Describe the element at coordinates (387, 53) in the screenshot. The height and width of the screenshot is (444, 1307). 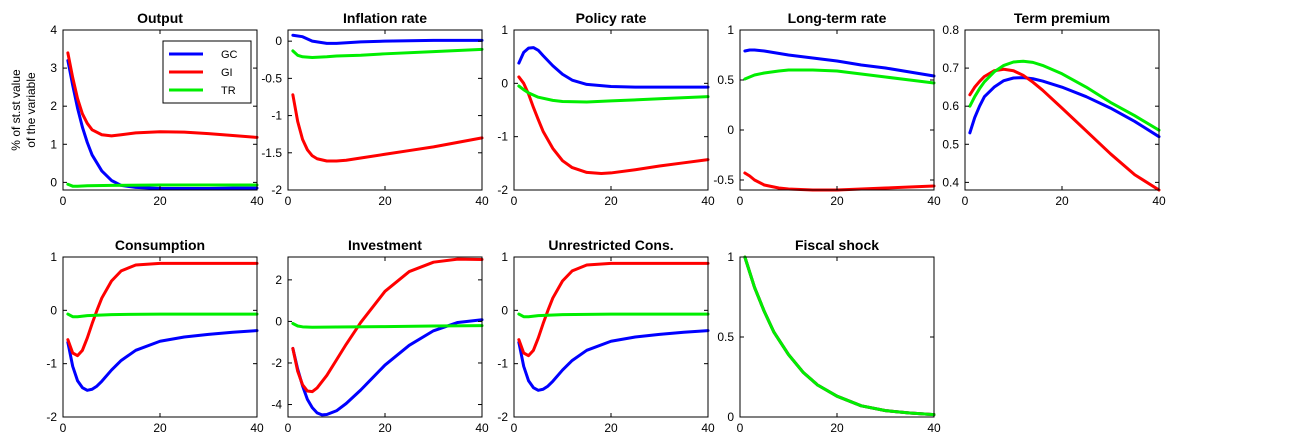
I see `series-line-tr-inflation-rate` at that location.